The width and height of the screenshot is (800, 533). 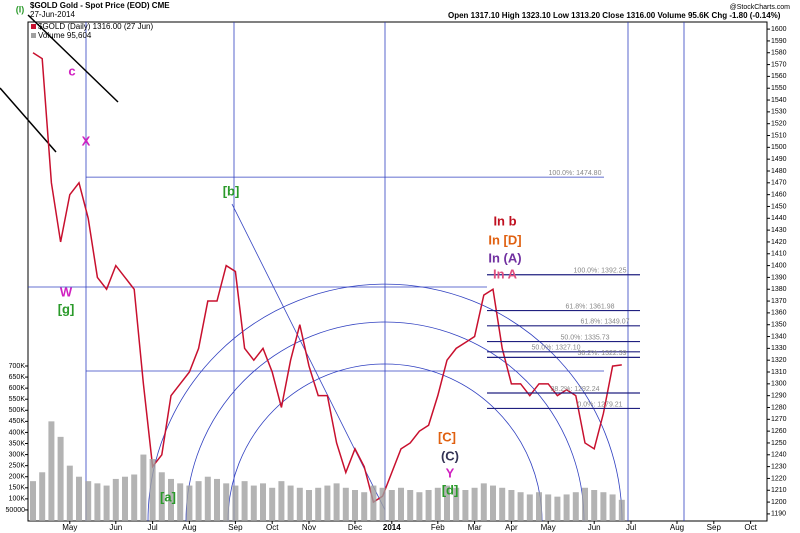 What do you see at coordinates (779, 29) in the screenshot?
I see `y-tick-label: 1600` at bounding box center [779, 29].